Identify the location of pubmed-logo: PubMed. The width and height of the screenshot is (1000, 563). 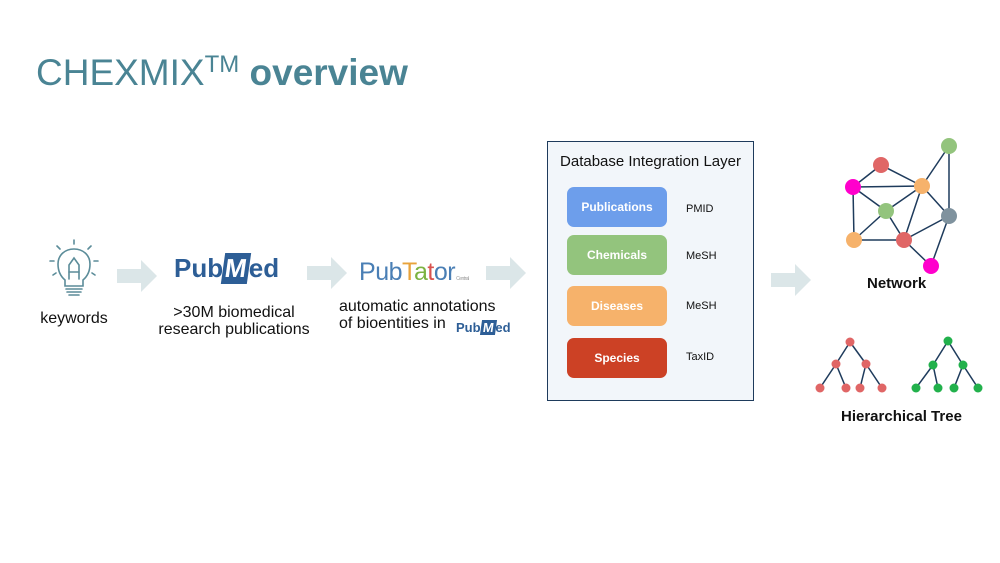
(227, 268).